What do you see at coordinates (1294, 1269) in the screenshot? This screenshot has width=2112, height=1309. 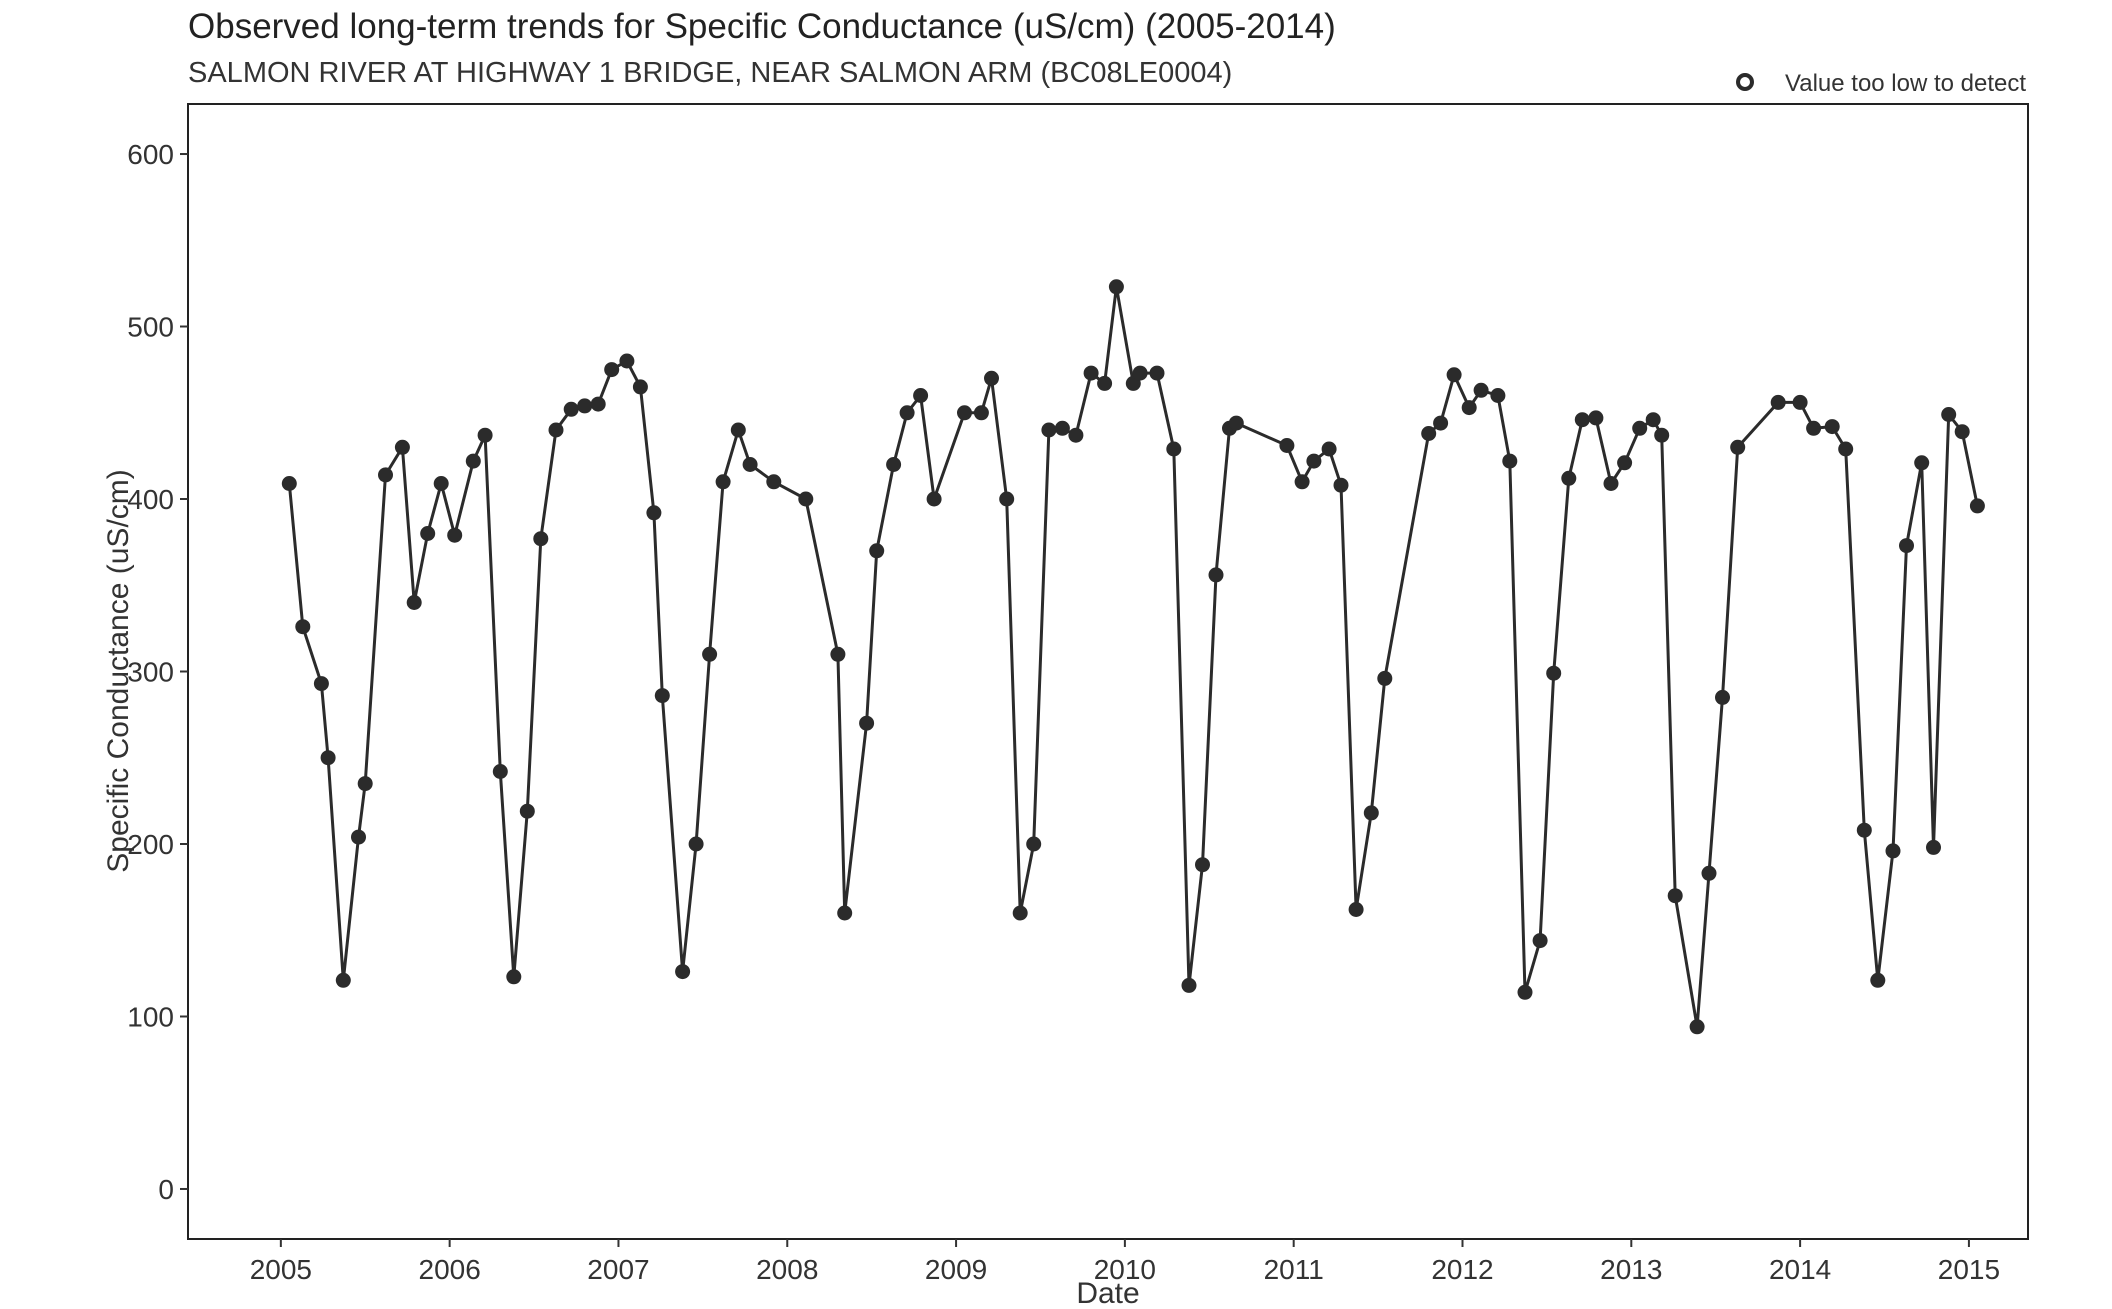 I see `x-tick-label: 2011` at bounding box center [1294, 1269].